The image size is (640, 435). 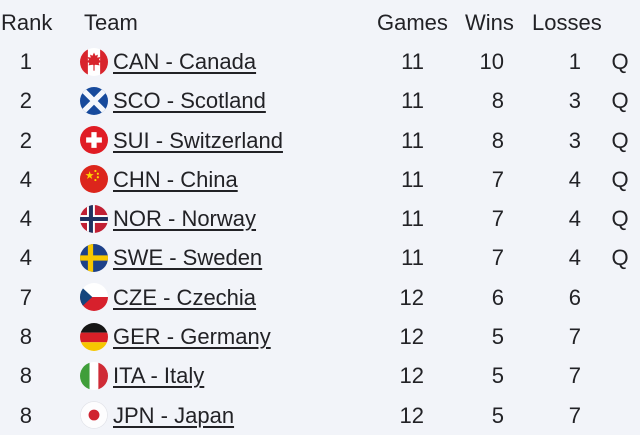 I want to click on team-cell: ITA - Italy, so click(x=158, y=375).